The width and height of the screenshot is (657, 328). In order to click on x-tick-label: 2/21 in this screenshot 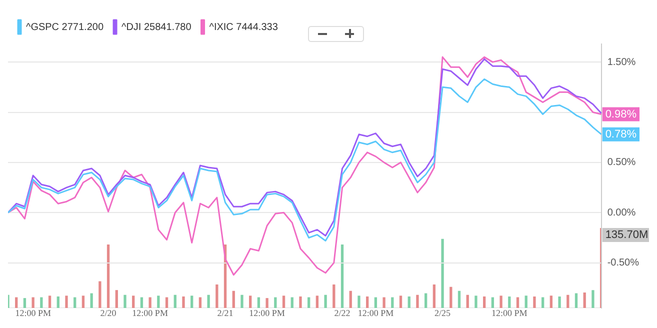, I will do `click(225, 313)`.